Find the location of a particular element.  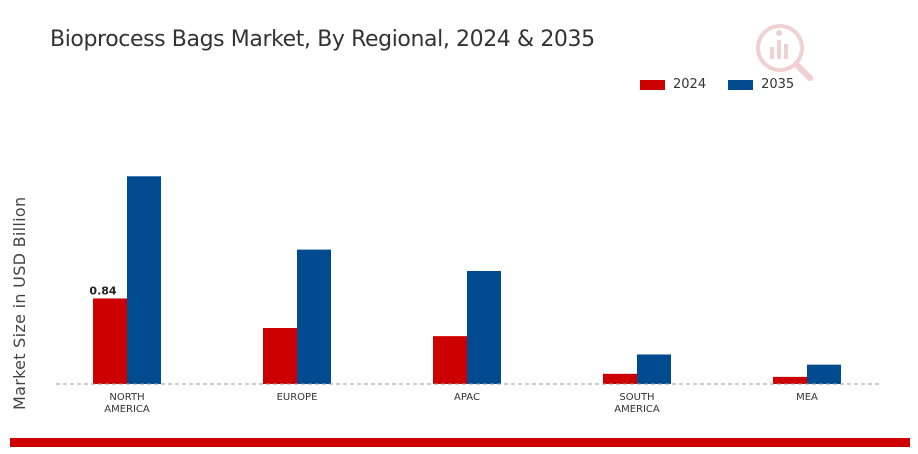

data-label: 0.84 is located at coordinates (102, 290).